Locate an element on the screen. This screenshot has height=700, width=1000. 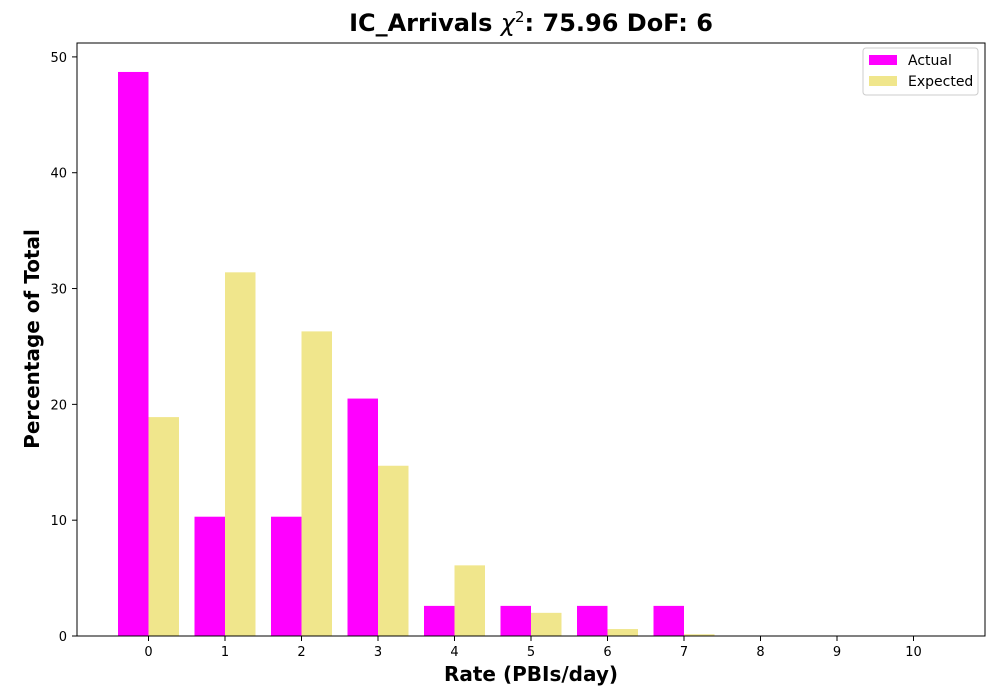
legend-label-actual: Actual is located at coordinates (930, 61).